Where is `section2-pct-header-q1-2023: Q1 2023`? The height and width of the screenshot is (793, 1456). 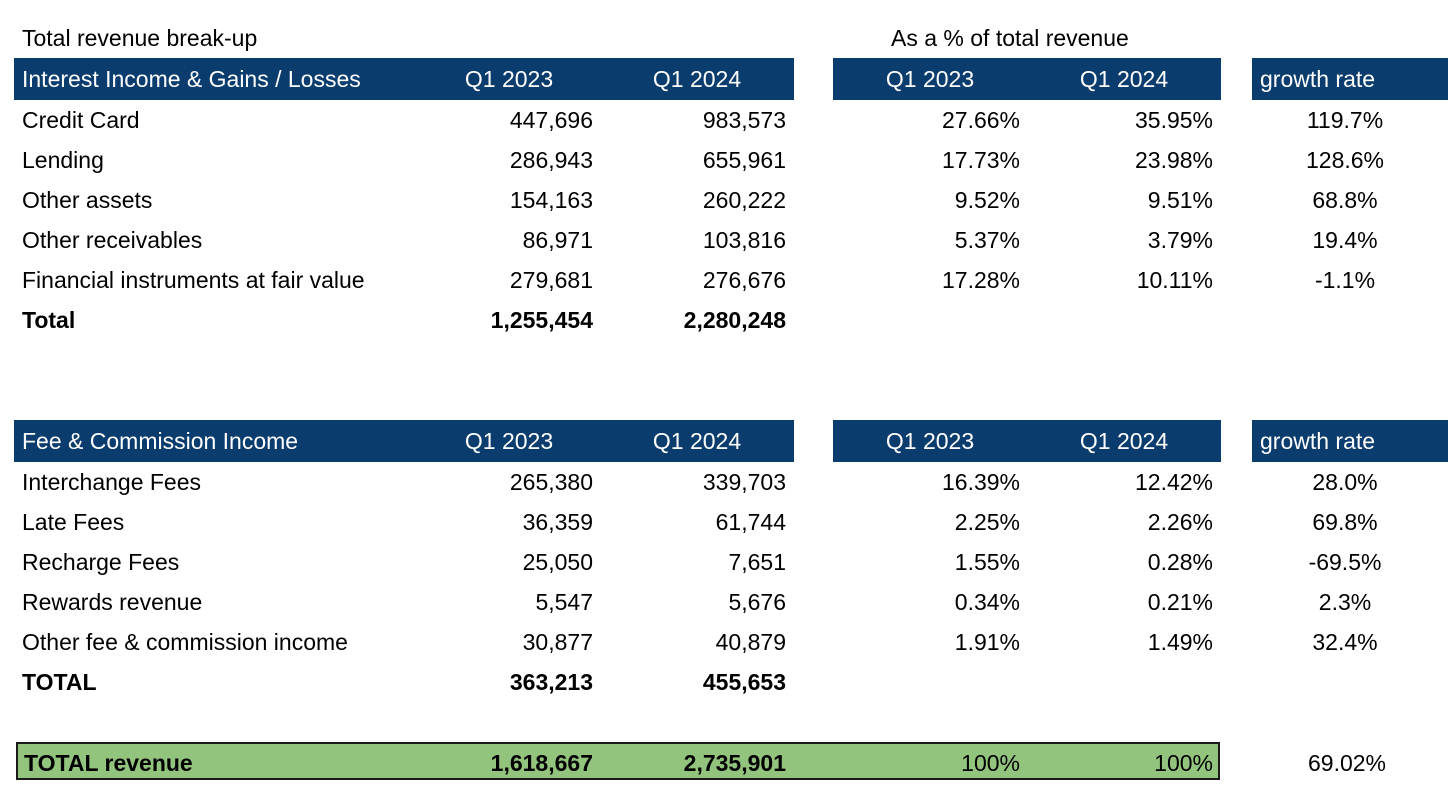 section2-pct-header-q1-2023: Q1 2023 is located at coordinates (930, 441).